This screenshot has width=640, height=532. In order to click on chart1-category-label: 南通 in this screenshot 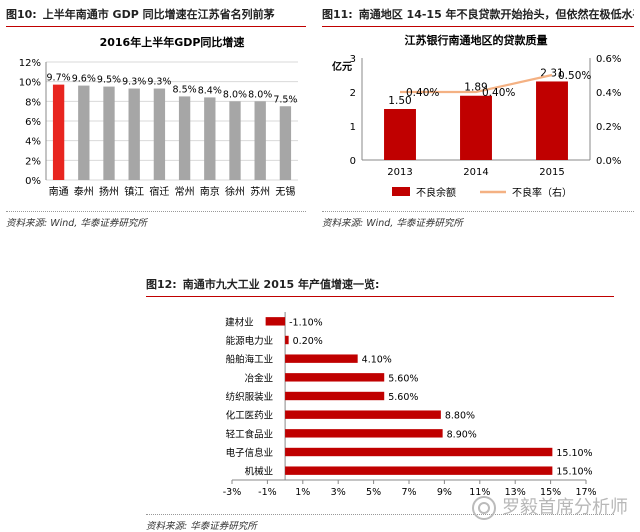, I will do `click(59, 191)`.